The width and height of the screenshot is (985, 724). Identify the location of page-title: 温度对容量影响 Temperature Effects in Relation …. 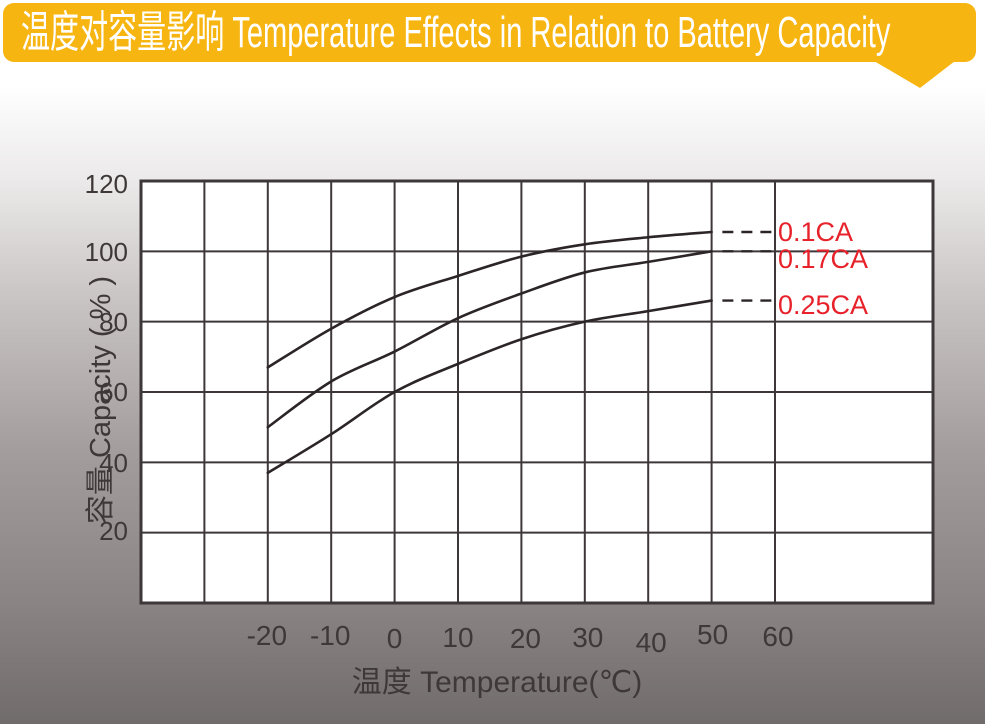
(456, 32).